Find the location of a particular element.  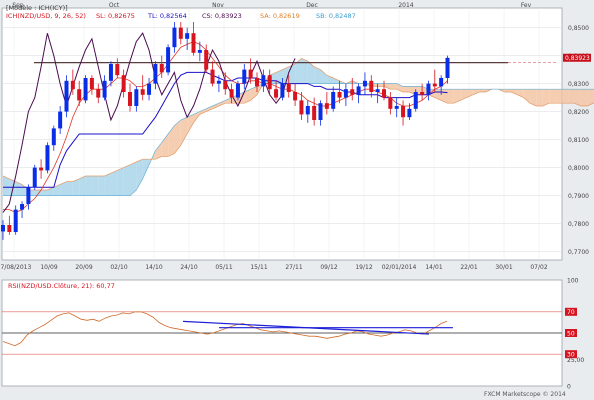

rsi-title: RSI(NZD/USD.Clôture, 21): 60,77 is located at coordinates (61, 286).